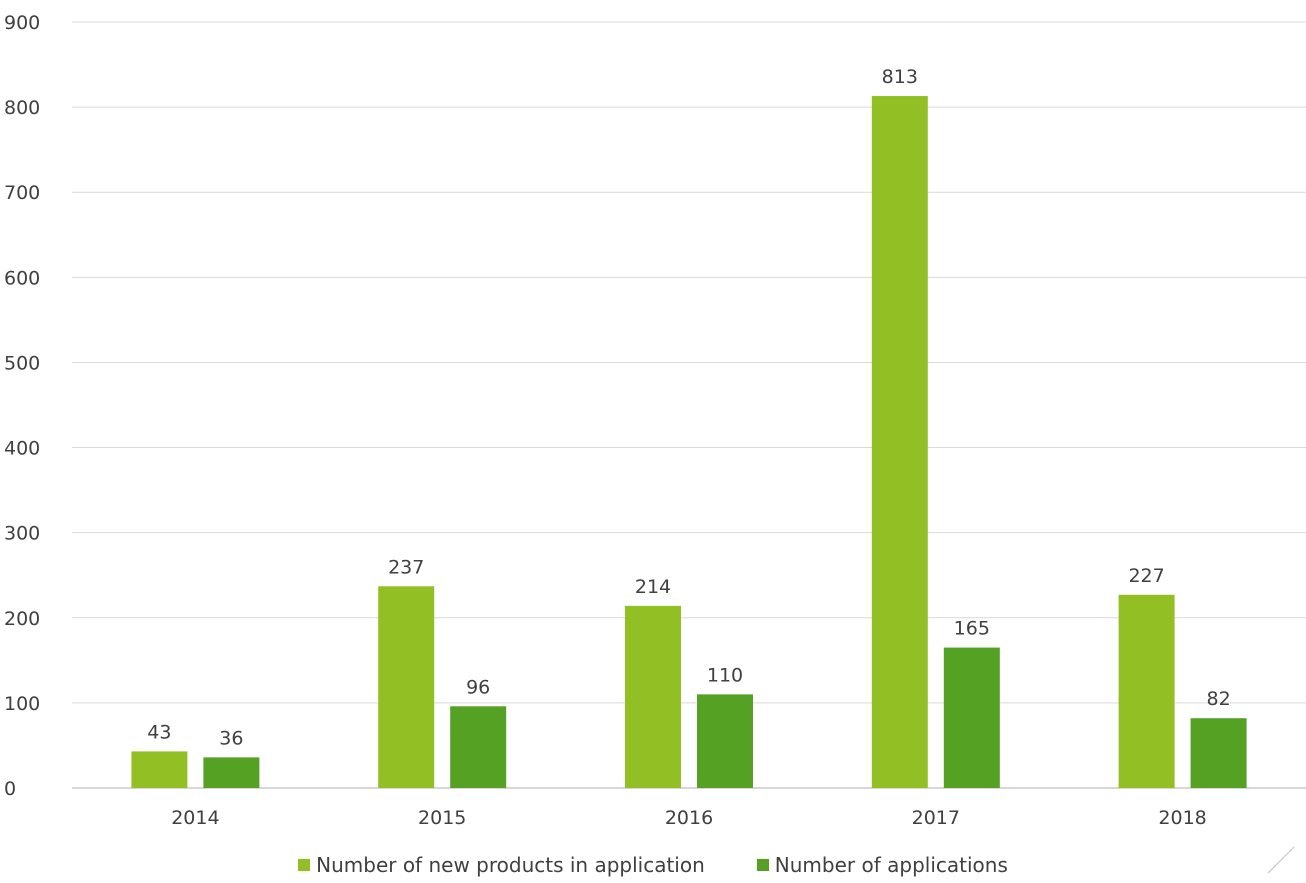 Image resolution: width=1306 pixels, height=883 pixels. I want to click on x-tick-label: 2016, so click(689, 818).